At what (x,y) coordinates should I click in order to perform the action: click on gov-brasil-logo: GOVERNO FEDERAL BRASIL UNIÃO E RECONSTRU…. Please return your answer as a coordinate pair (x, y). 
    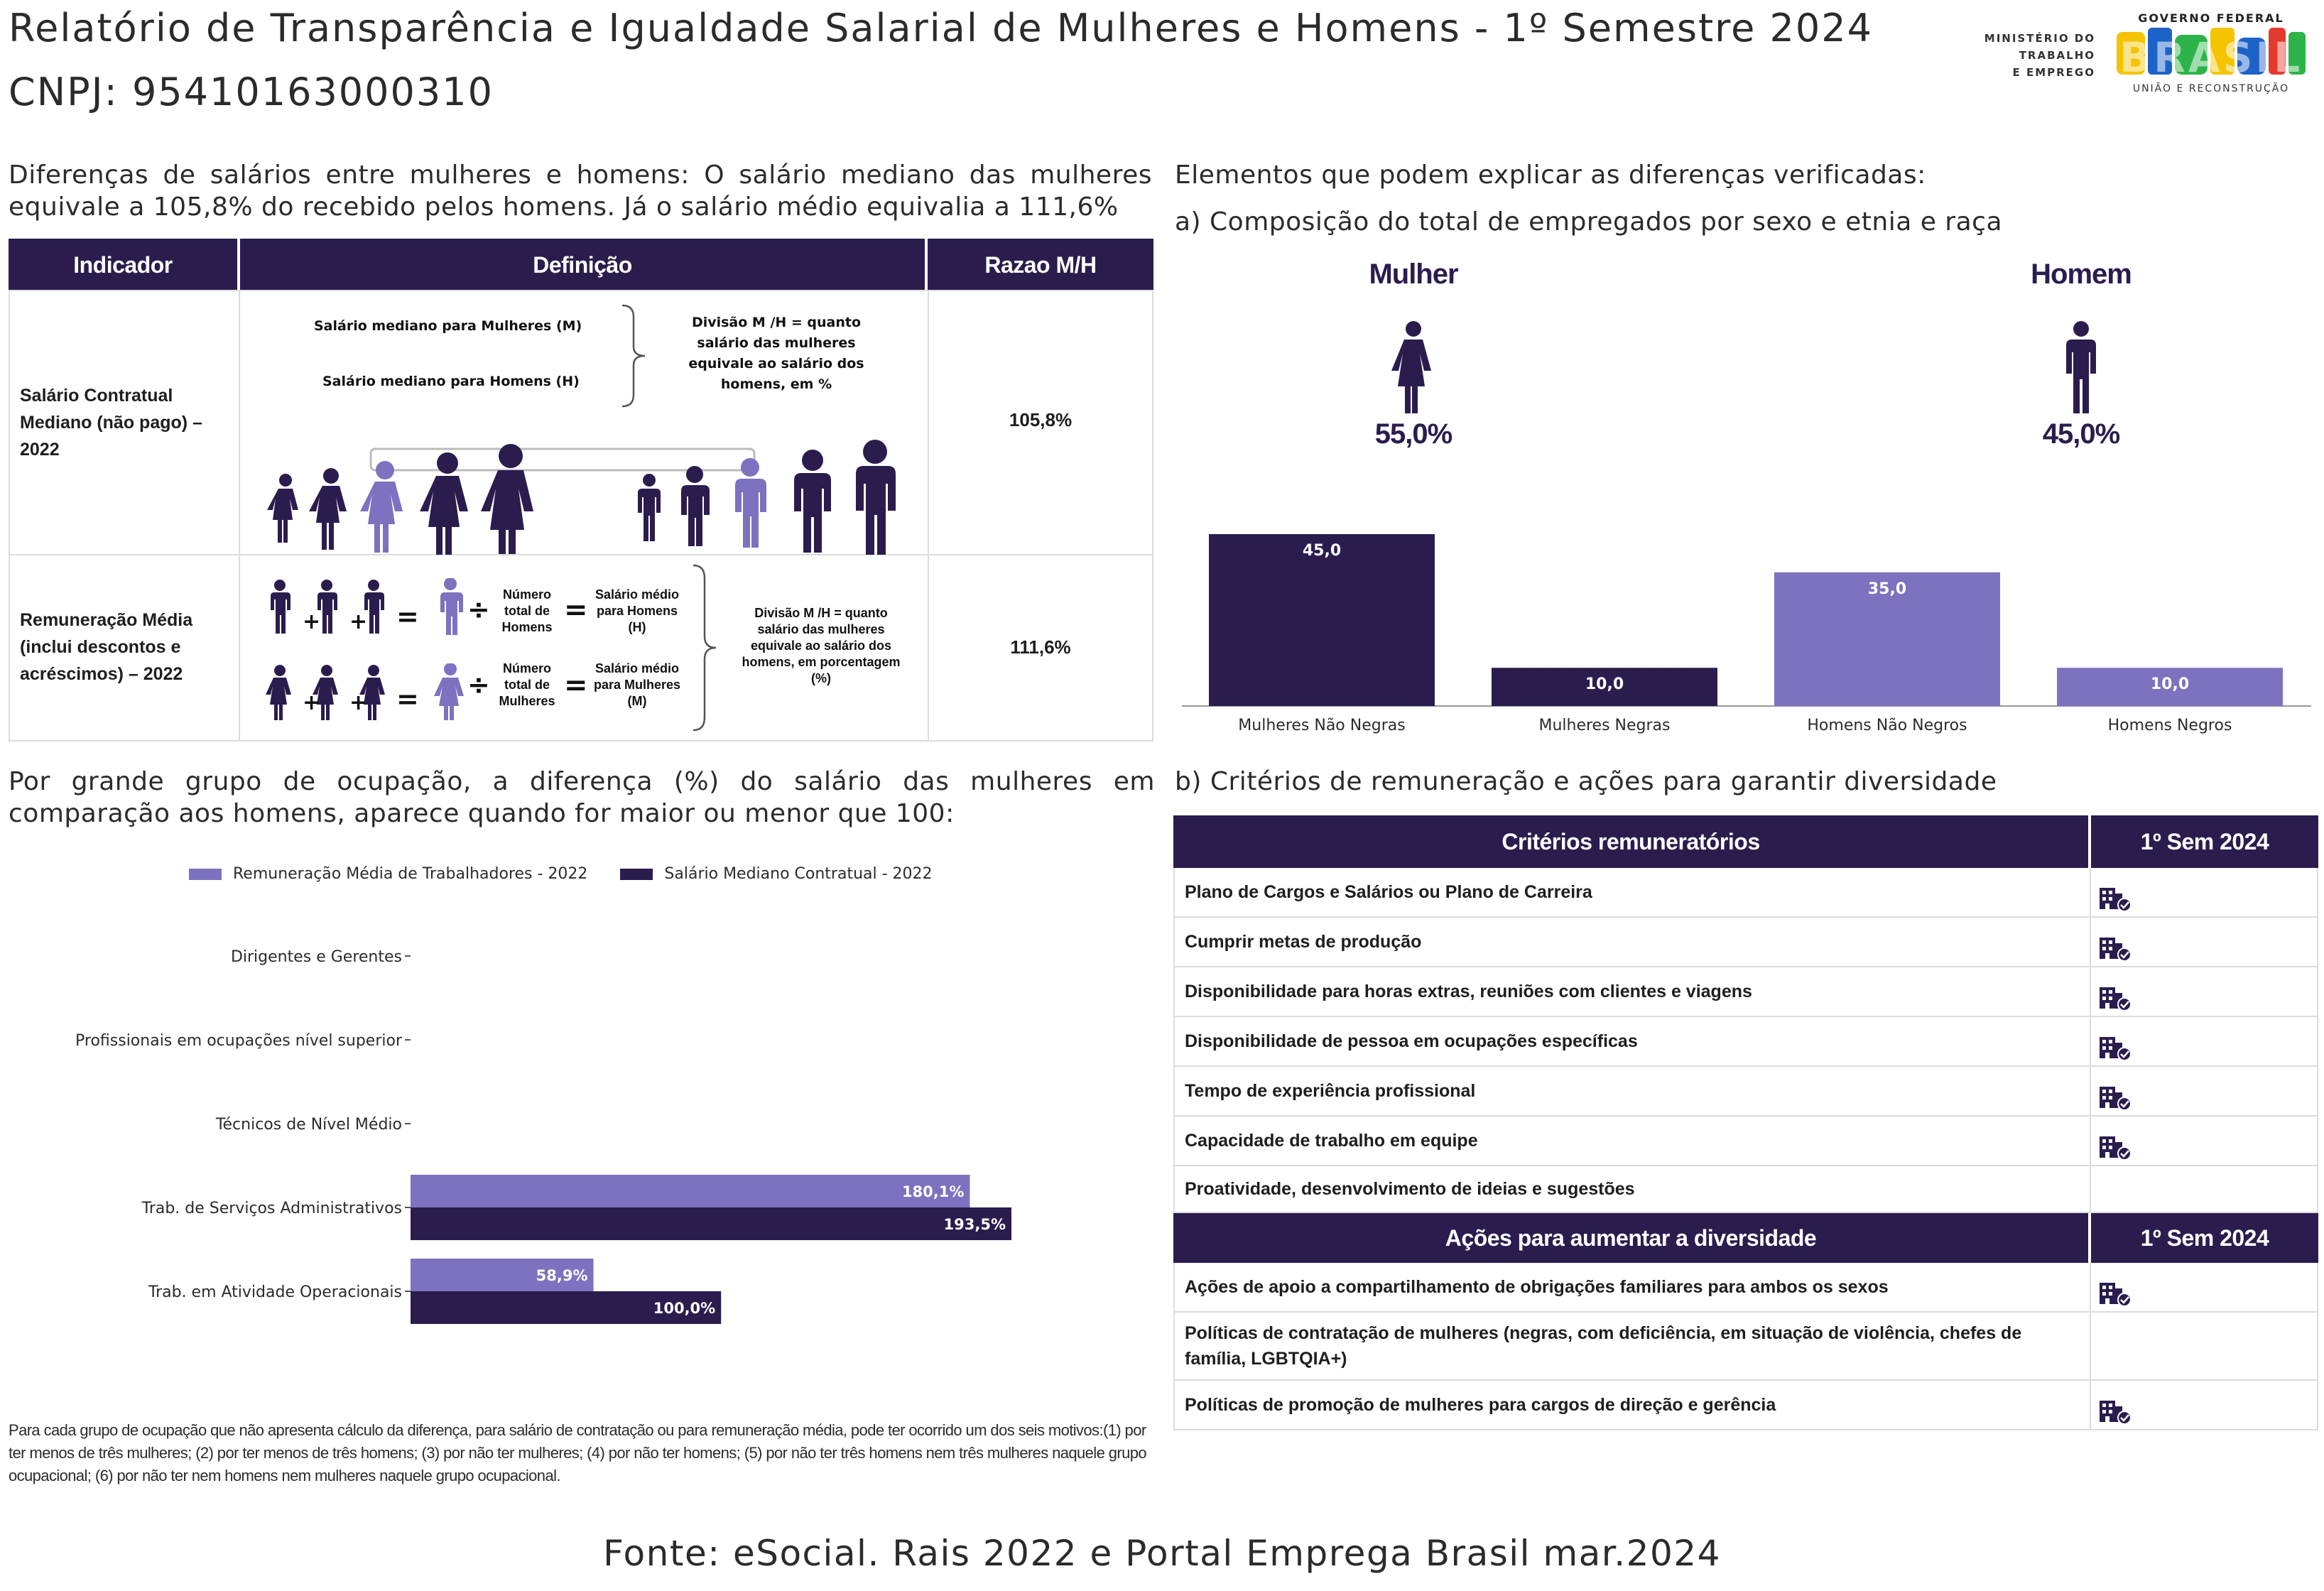
    Looking at the image, I should click on (2211, 56).